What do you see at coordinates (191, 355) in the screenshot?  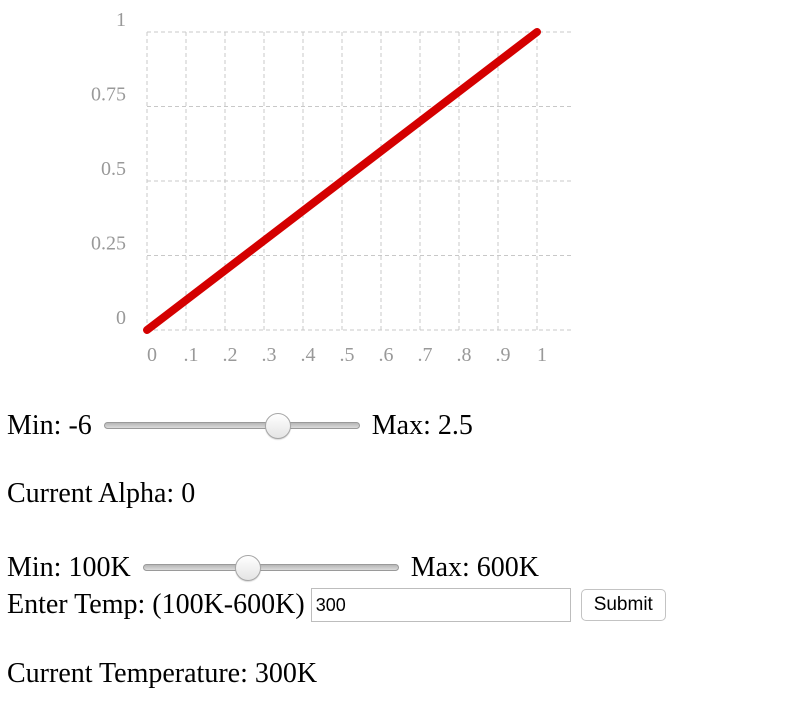 I see `x-tick-label: .1` at bounding box center [191, 355].